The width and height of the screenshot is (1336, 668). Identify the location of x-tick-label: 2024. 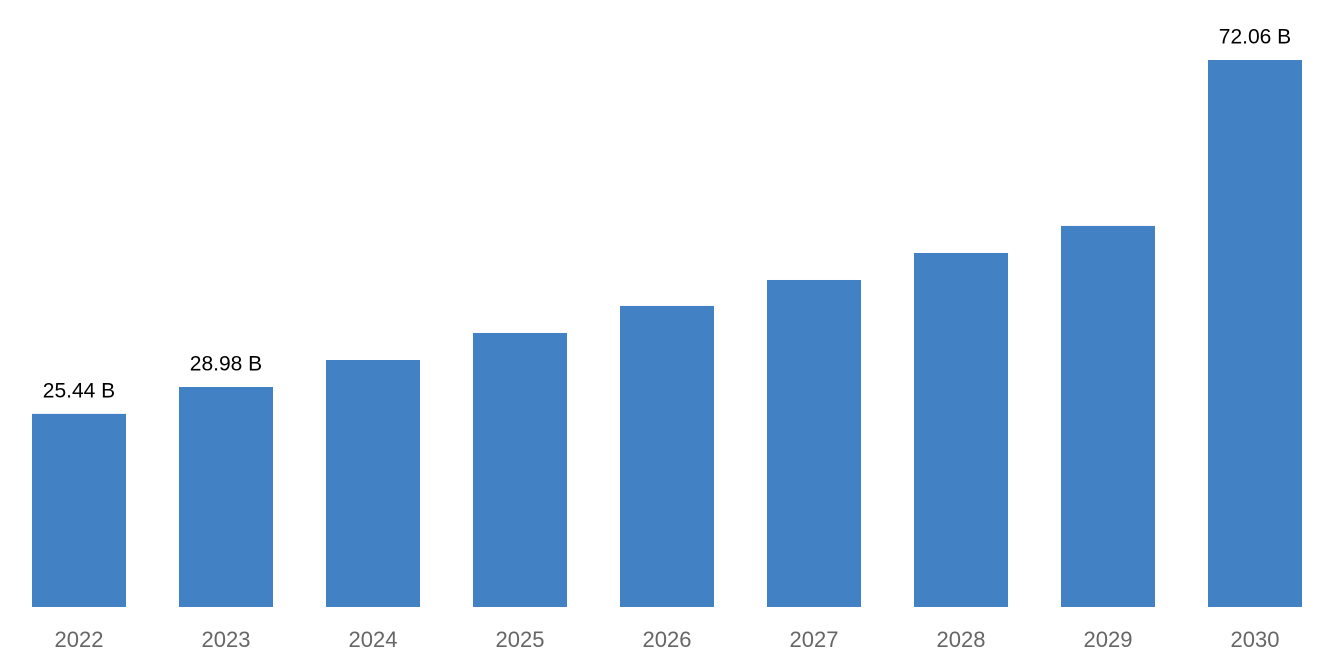
(373, 639).